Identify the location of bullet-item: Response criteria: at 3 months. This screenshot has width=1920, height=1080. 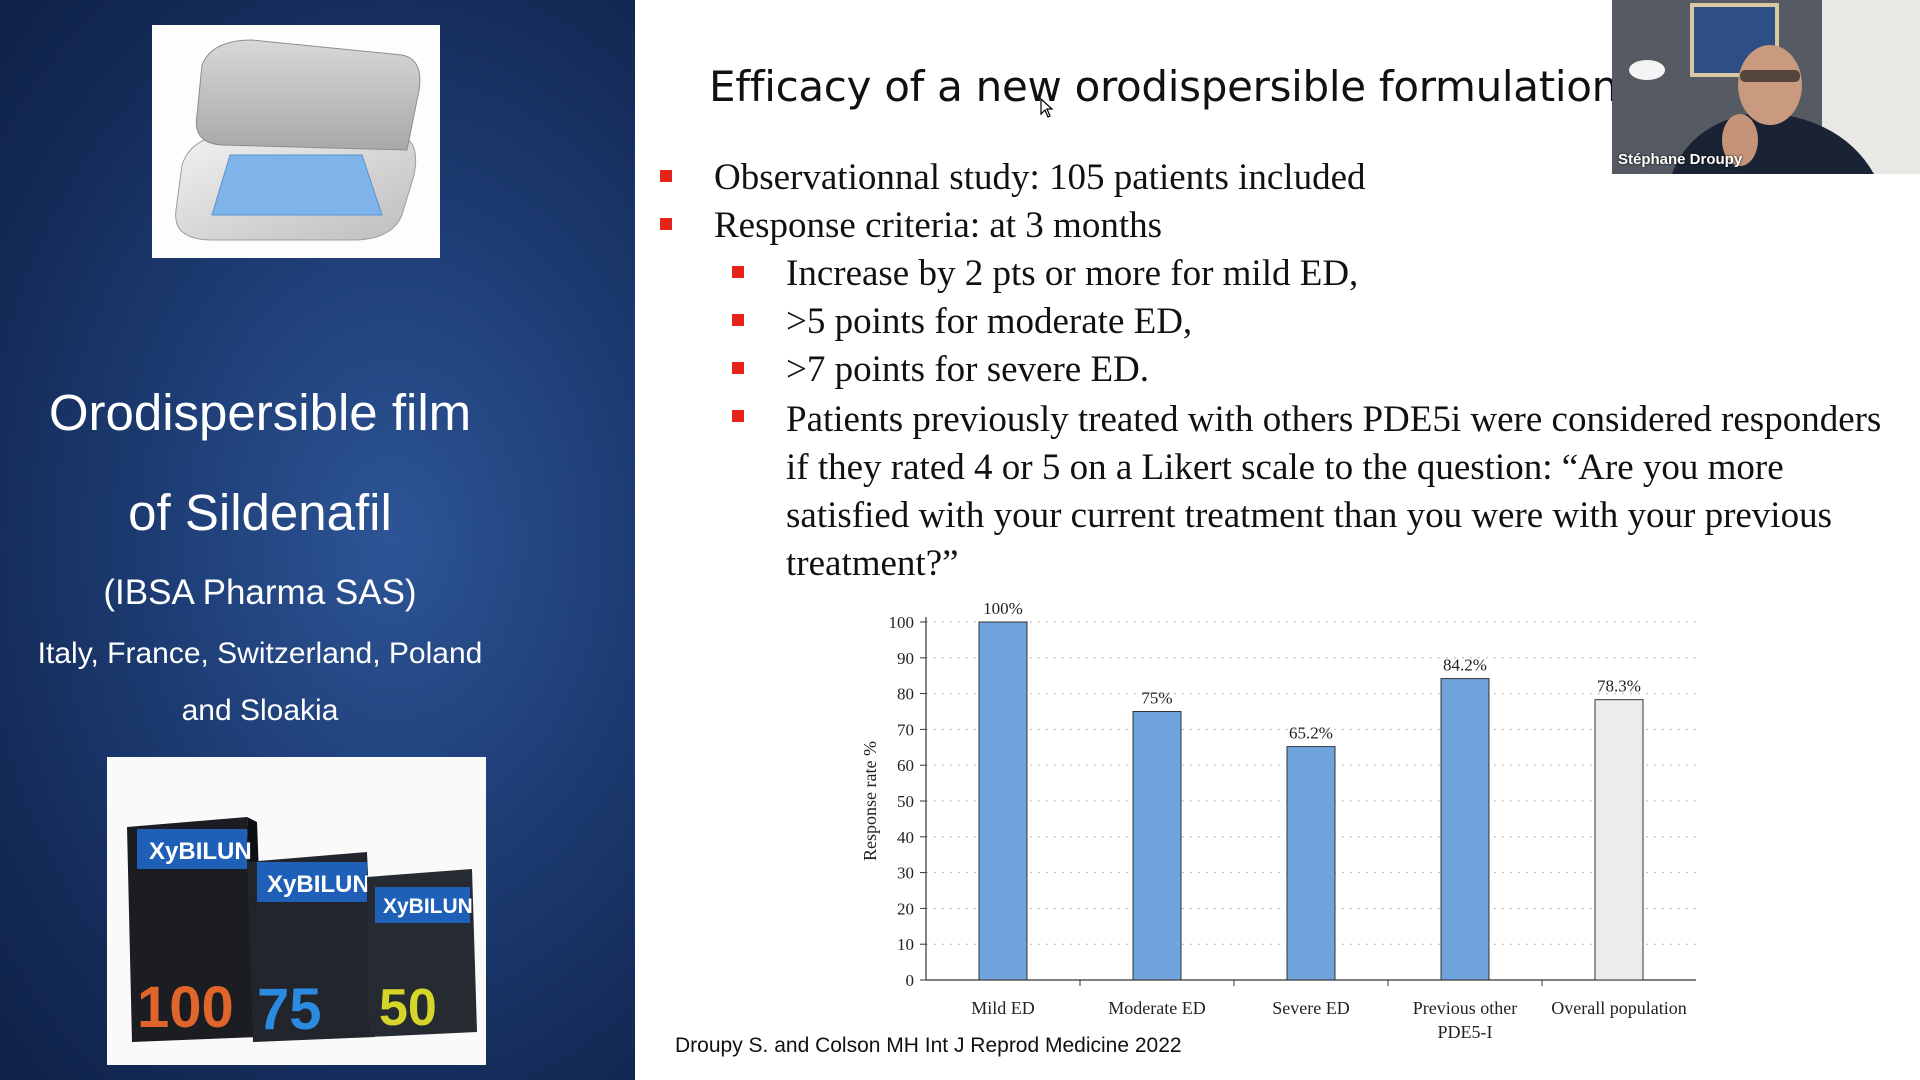
(911, 225).